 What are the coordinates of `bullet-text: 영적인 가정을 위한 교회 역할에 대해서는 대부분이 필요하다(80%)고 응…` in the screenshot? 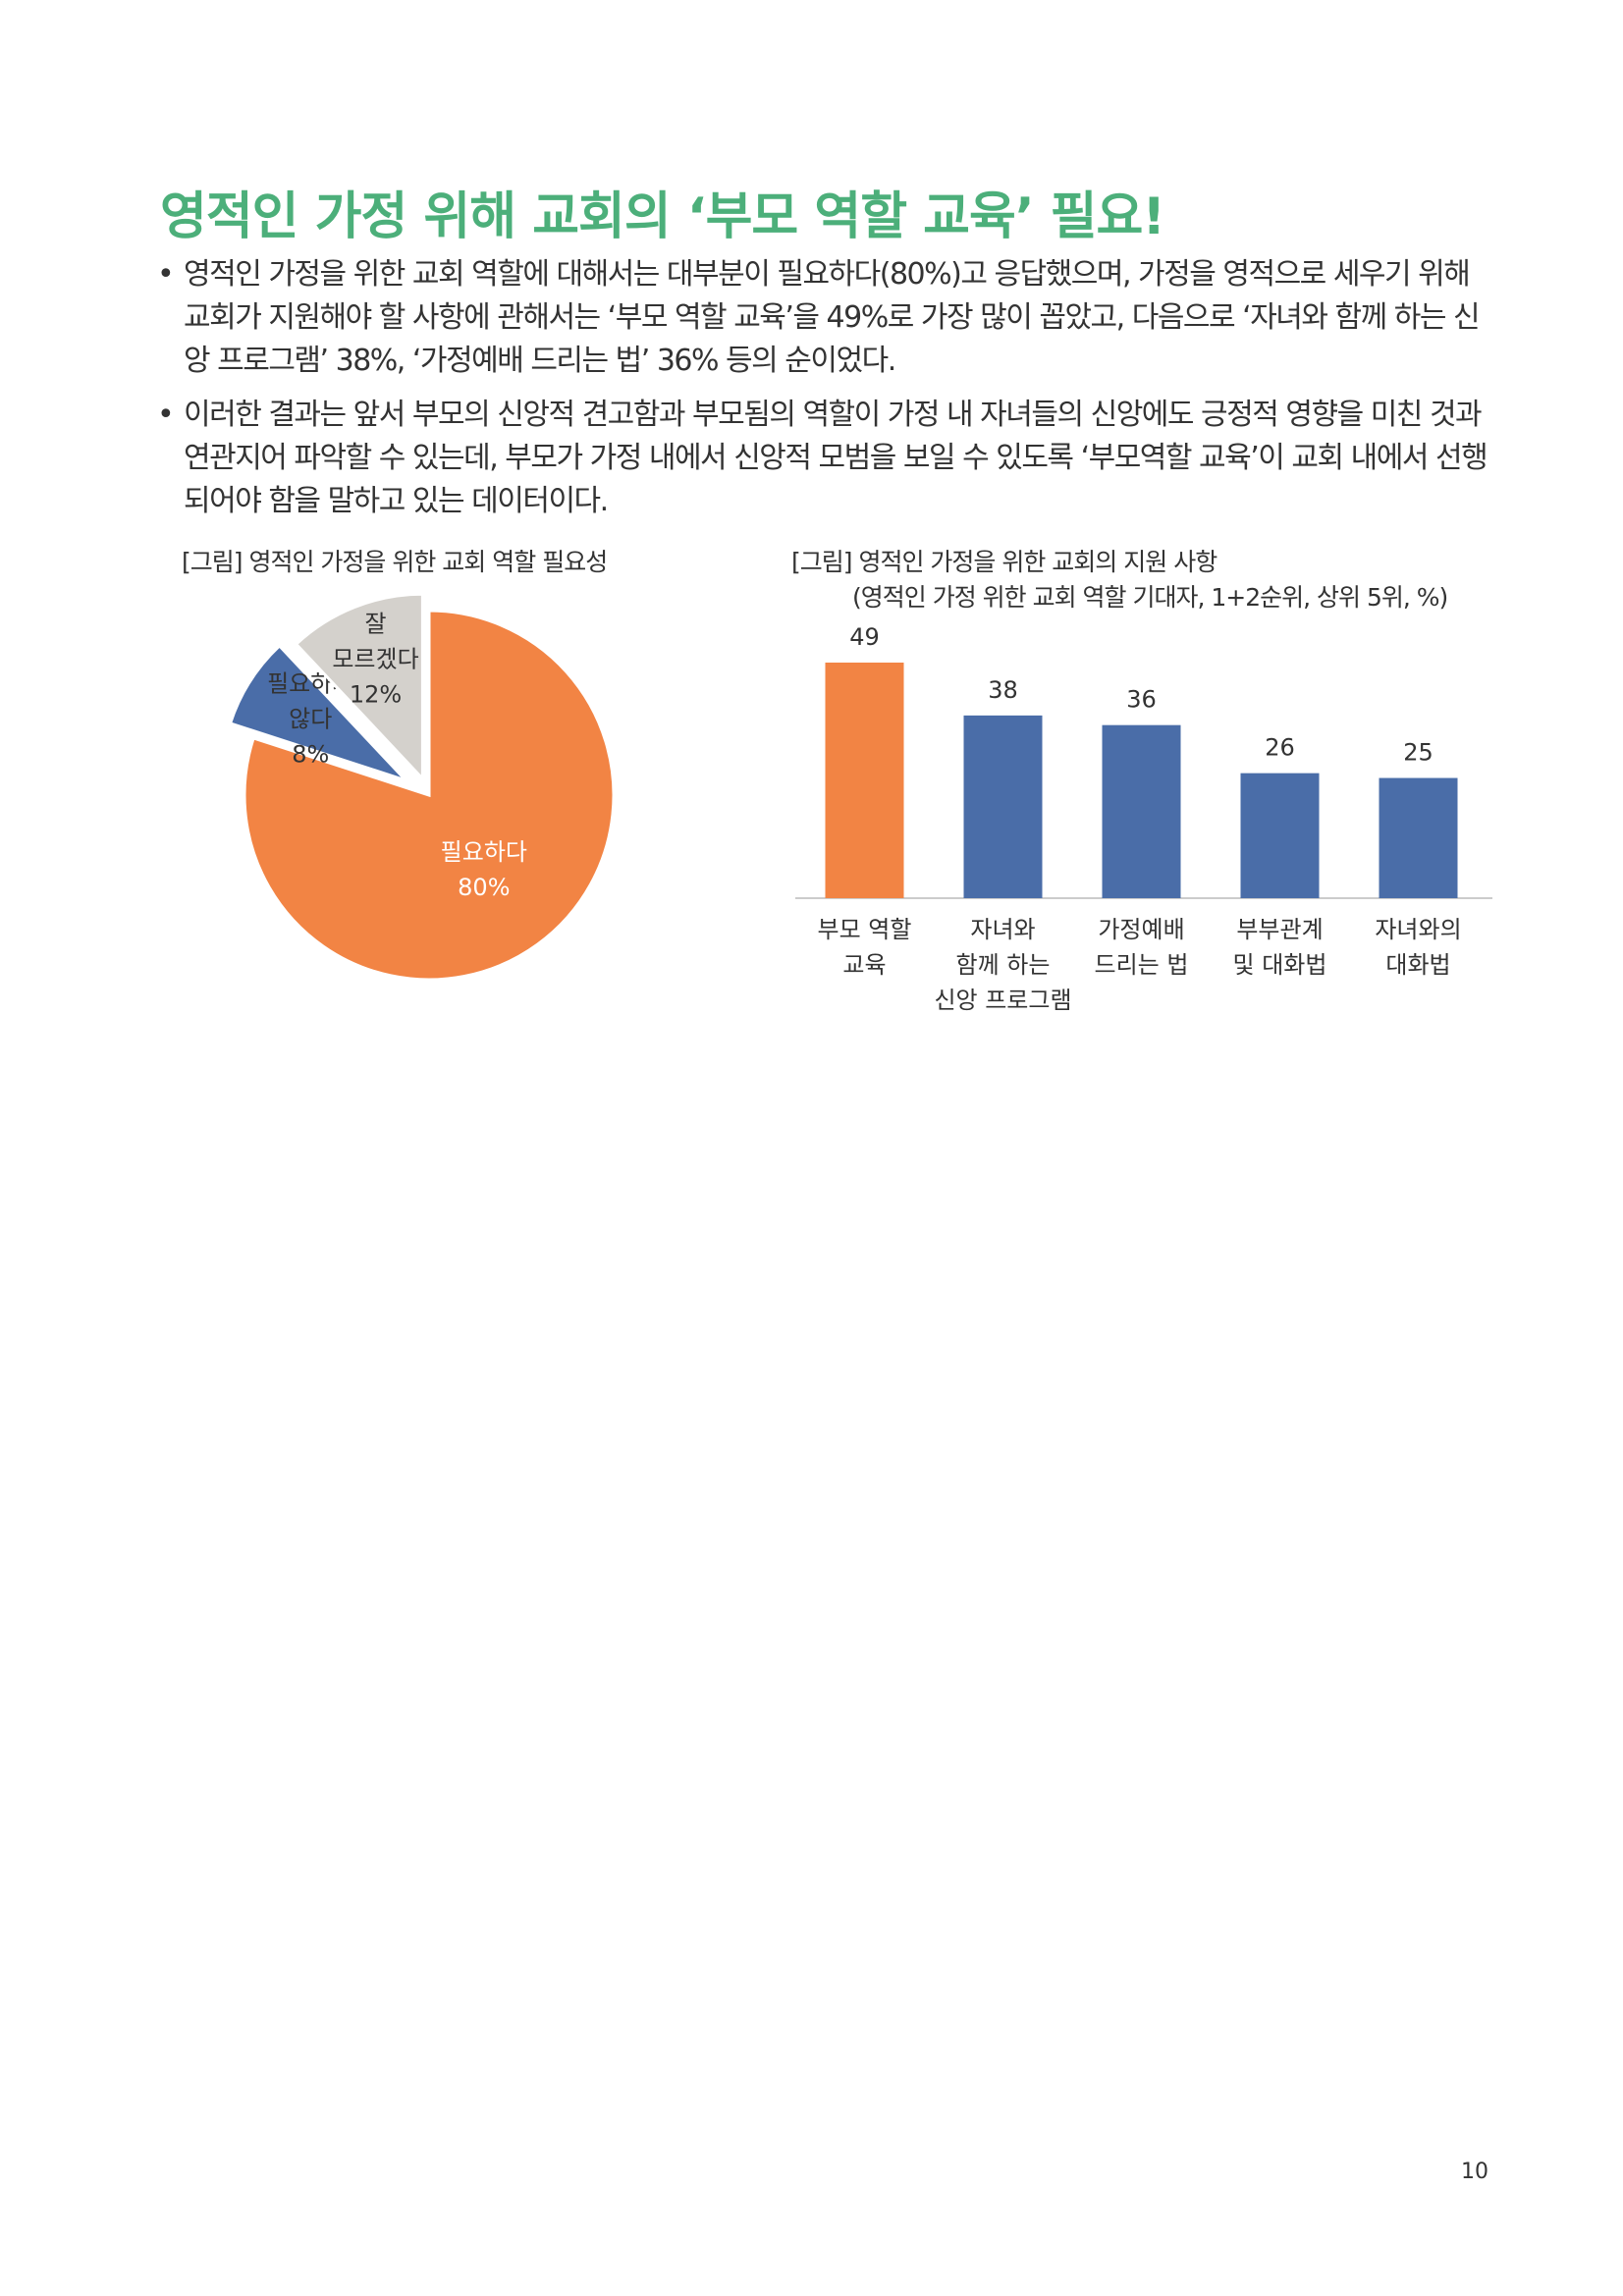 It's located at (832, 317).